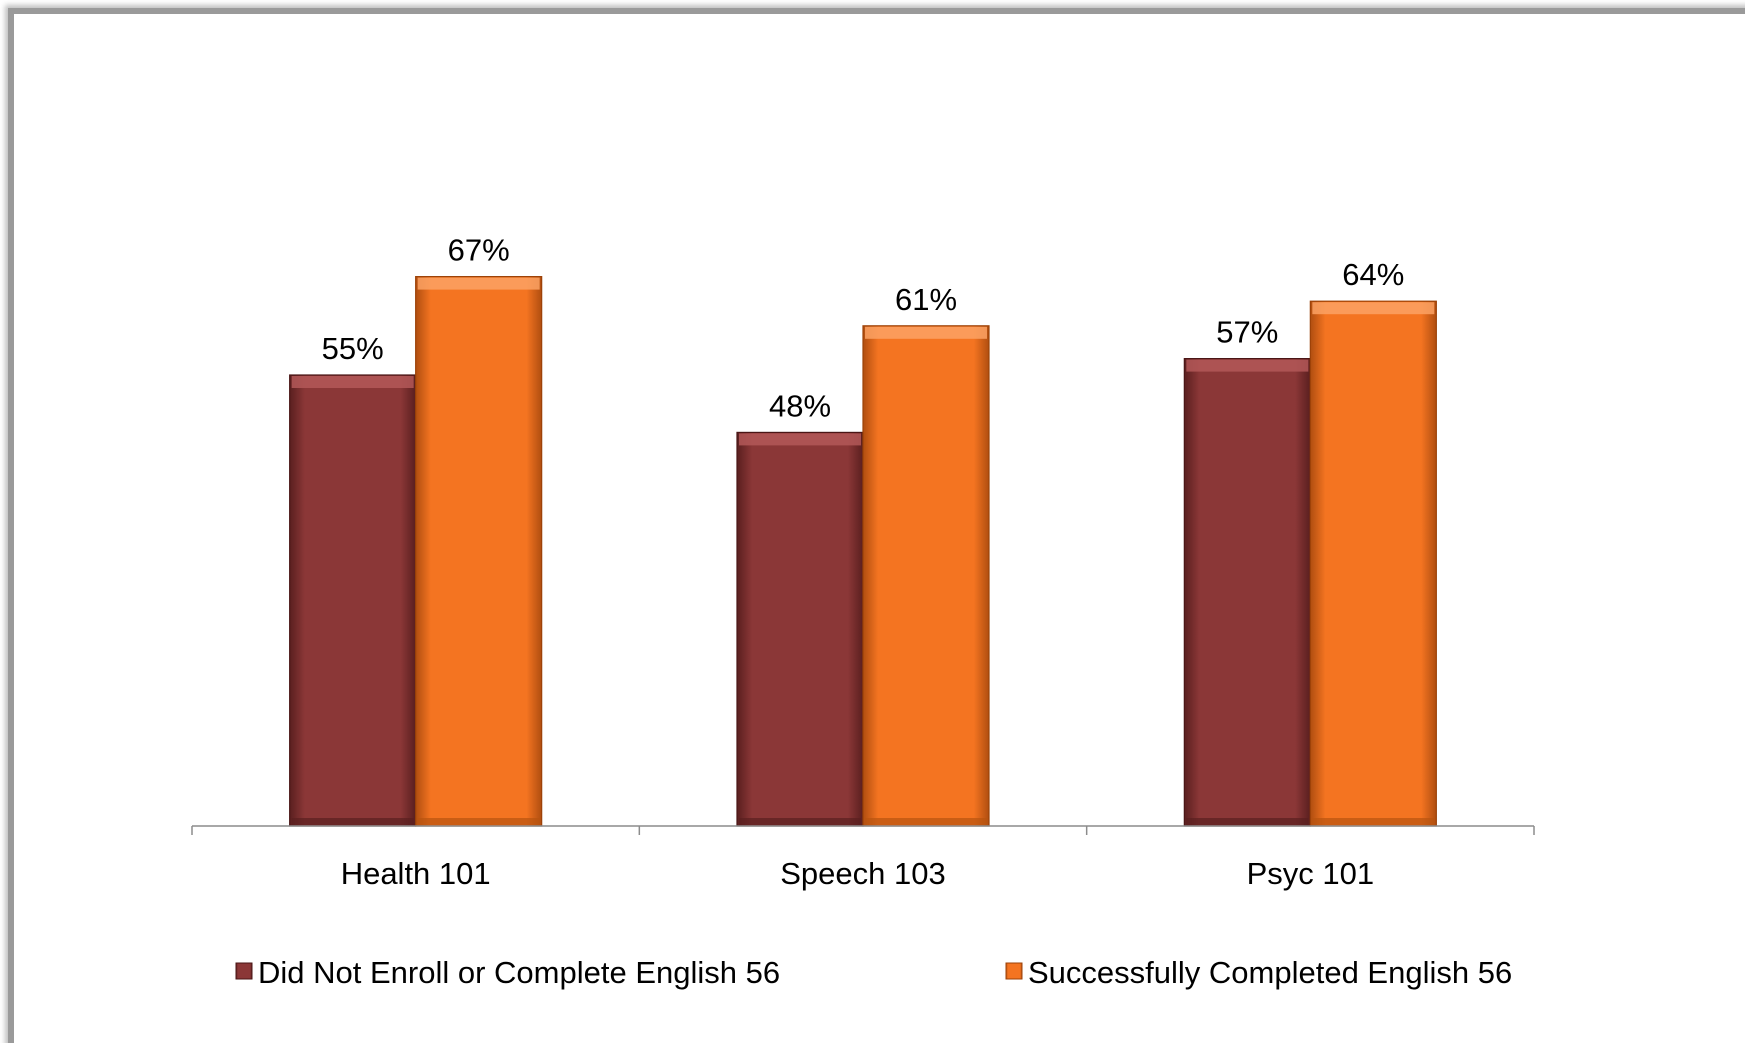 The image size is (1745, 1043). Describe the element at coordinates (926, 299) in the screenshot. I see `data-label: 61%` at that location.